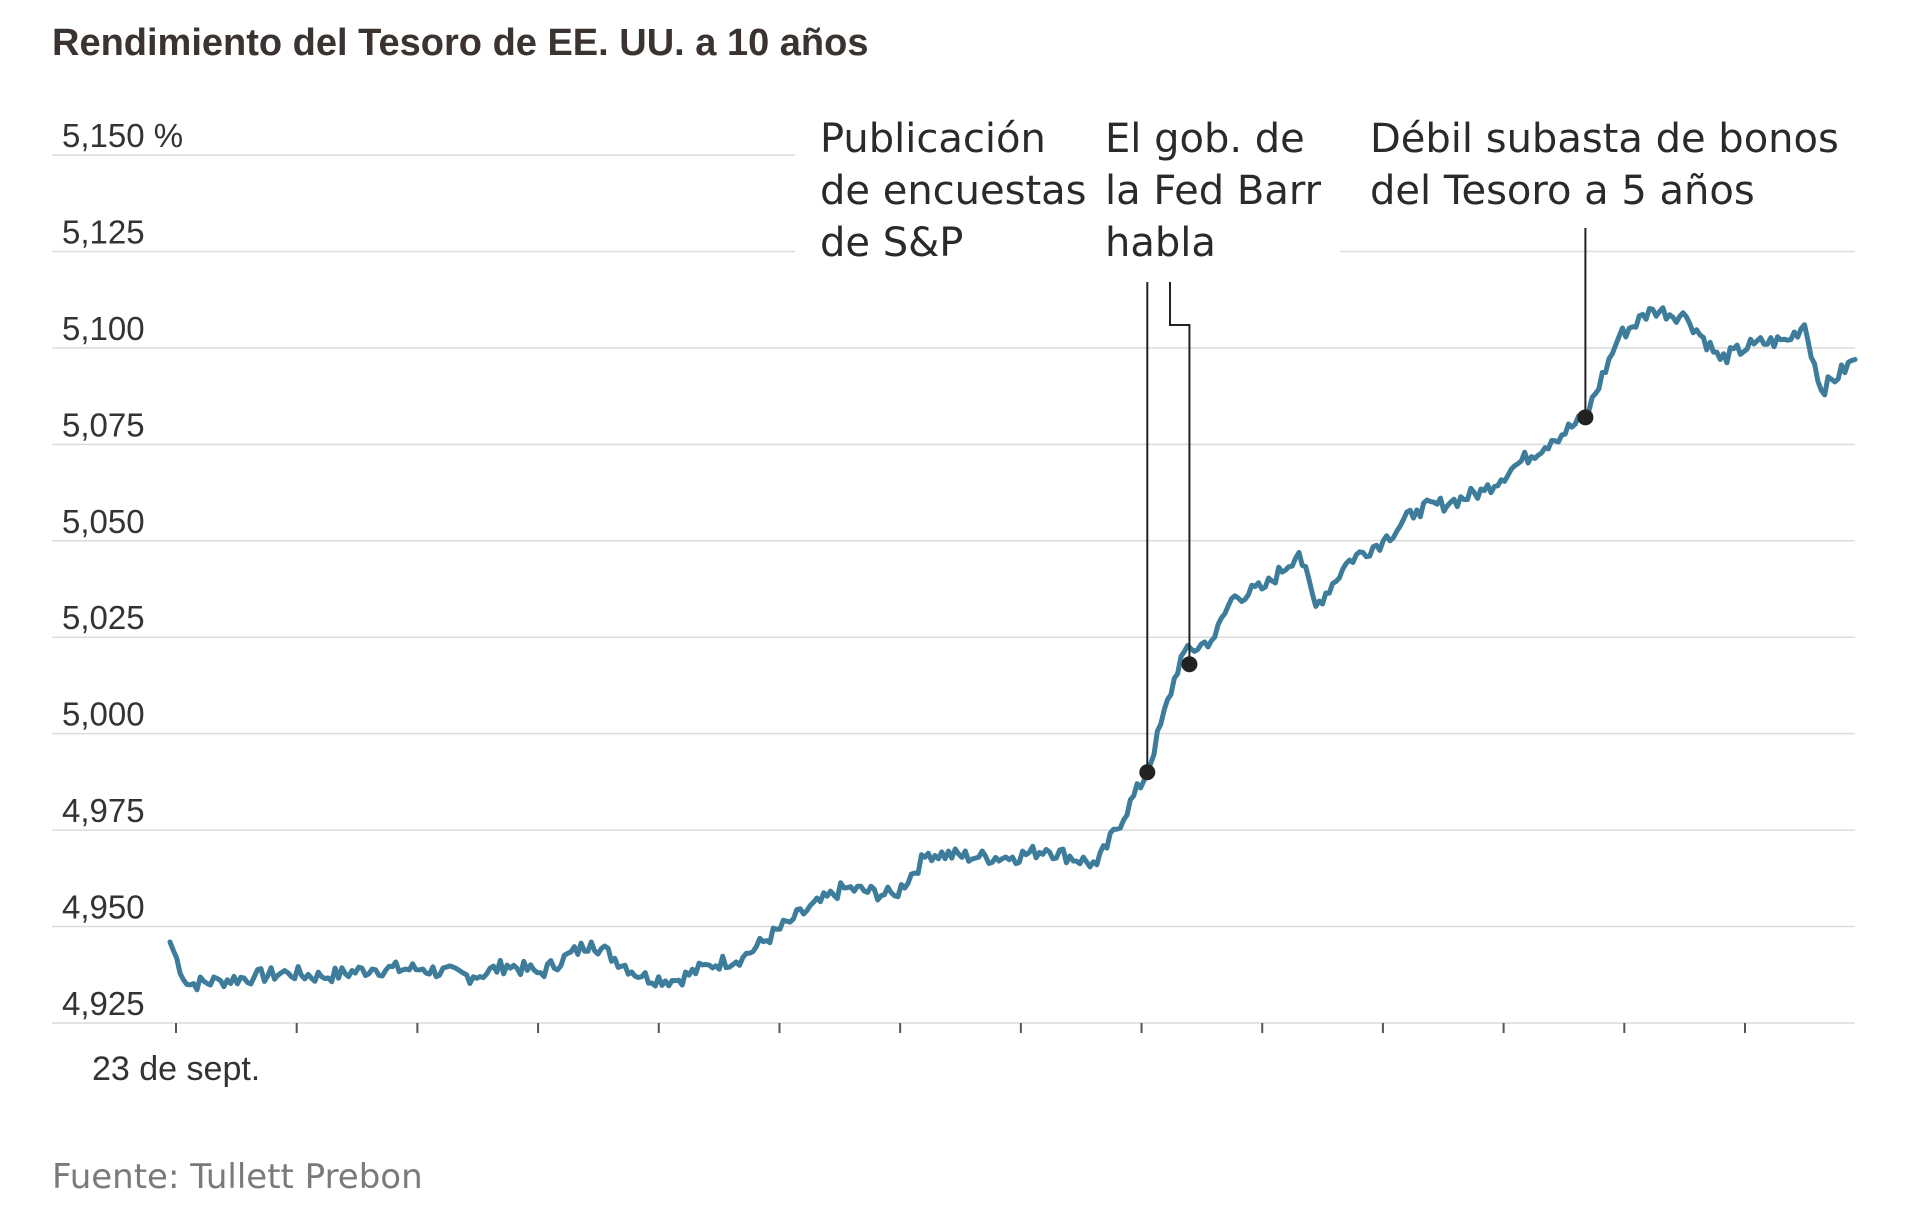 Image resolution: width=1920 pixels, height=1217 pixels. I want to click on y-tick-label: 5,075, so click(103, 424).